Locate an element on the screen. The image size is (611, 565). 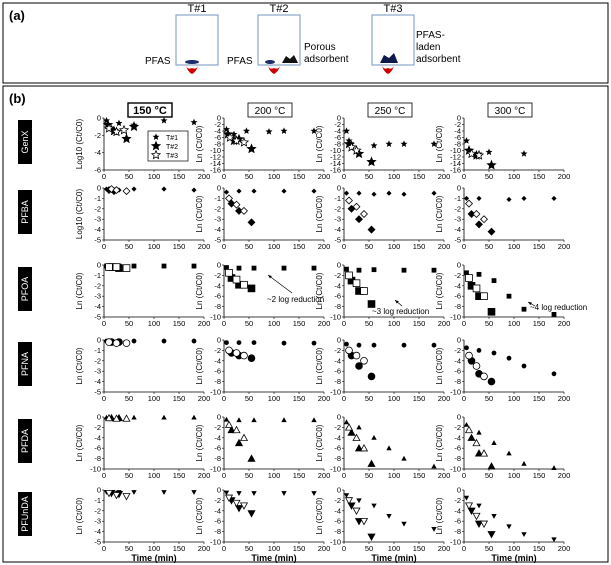
compound-label: PFBA is located at coordinates (25, 212).